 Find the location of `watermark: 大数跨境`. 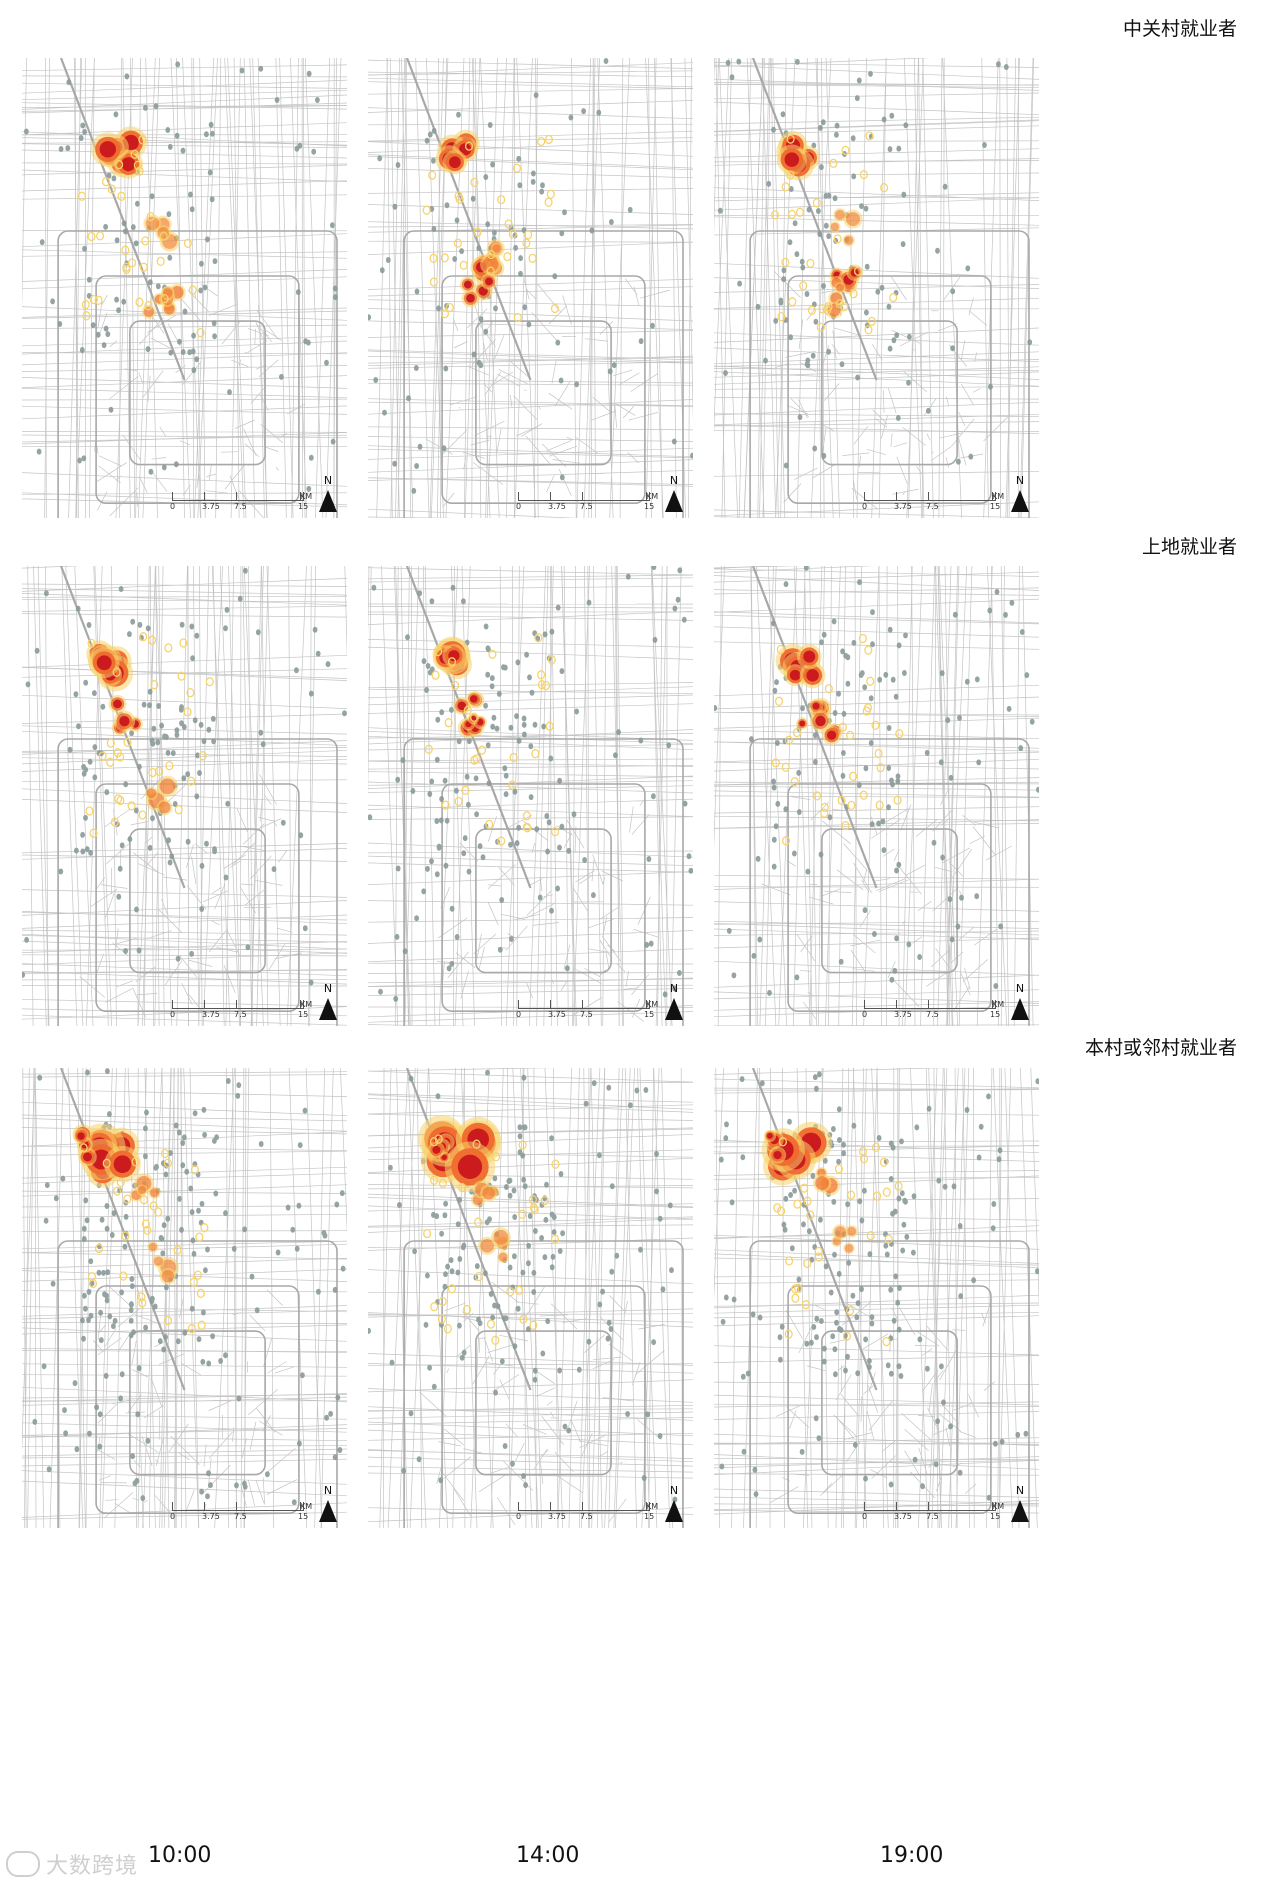

watermark: 大数跨境 is located at coordinates (72, 1864).